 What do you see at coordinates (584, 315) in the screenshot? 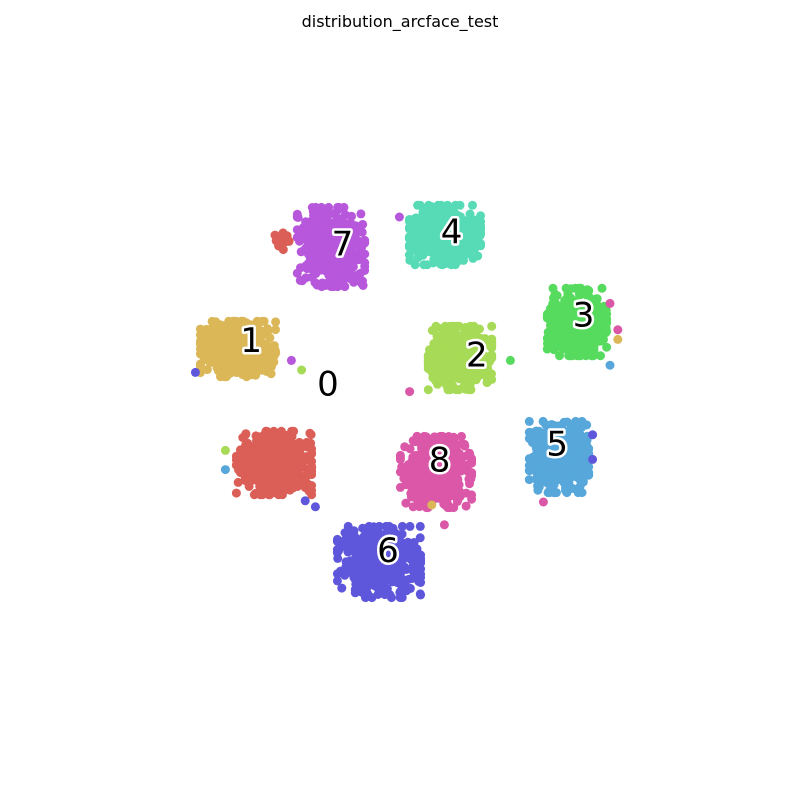
I see `cluster-label-3: 3` at bounding box center [584, 315].